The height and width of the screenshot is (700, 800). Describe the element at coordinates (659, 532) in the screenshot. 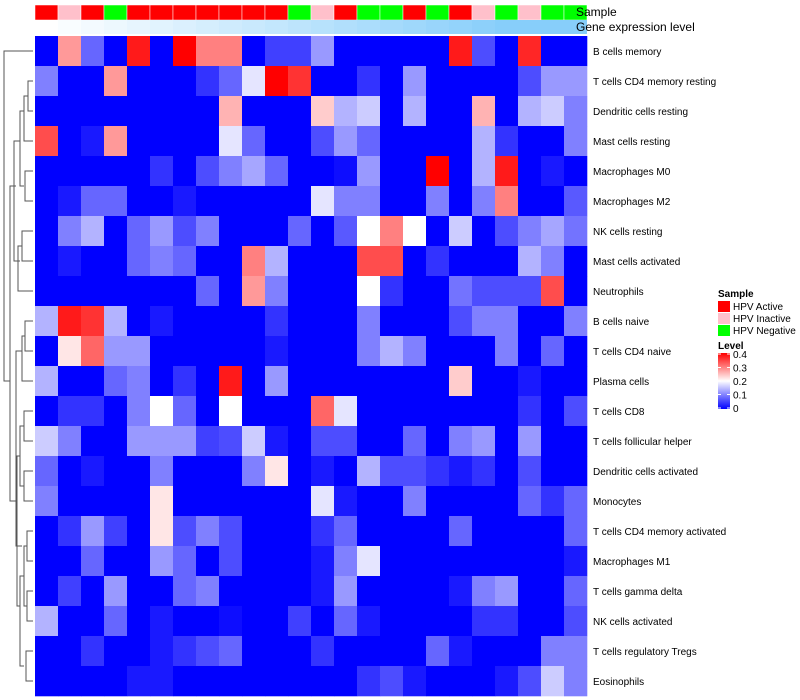

I see `row-label: T cells CD4 memory activated` at that location.